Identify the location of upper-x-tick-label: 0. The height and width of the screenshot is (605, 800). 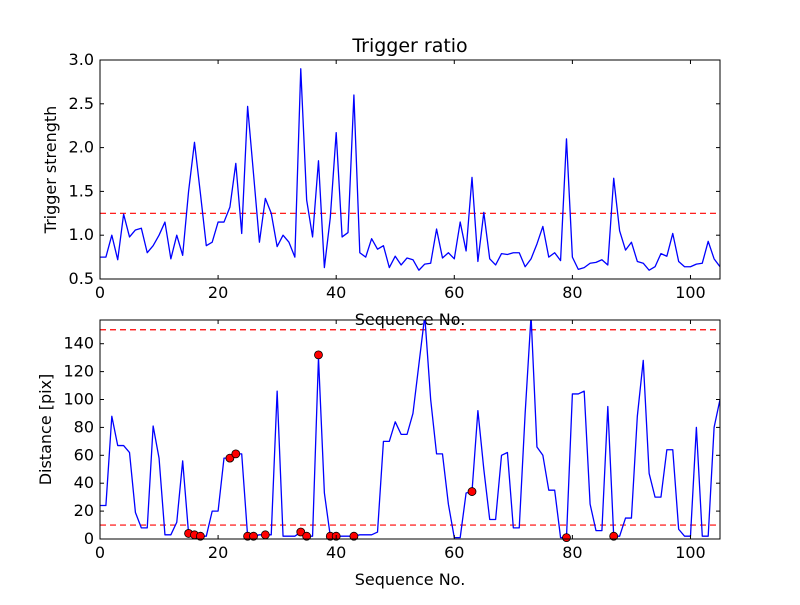
(100, 292).